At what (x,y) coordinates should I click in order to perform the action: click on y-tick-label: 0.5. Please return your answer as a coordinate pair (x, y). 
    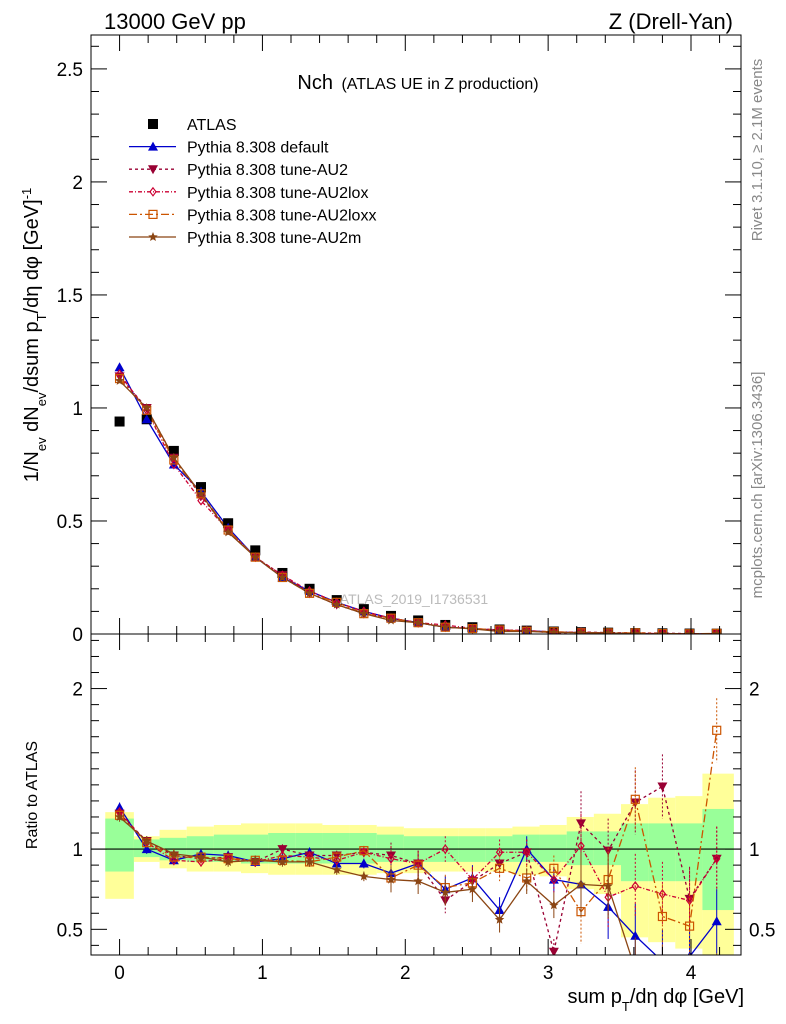
    Looking at the image, I should click on (70, 522).